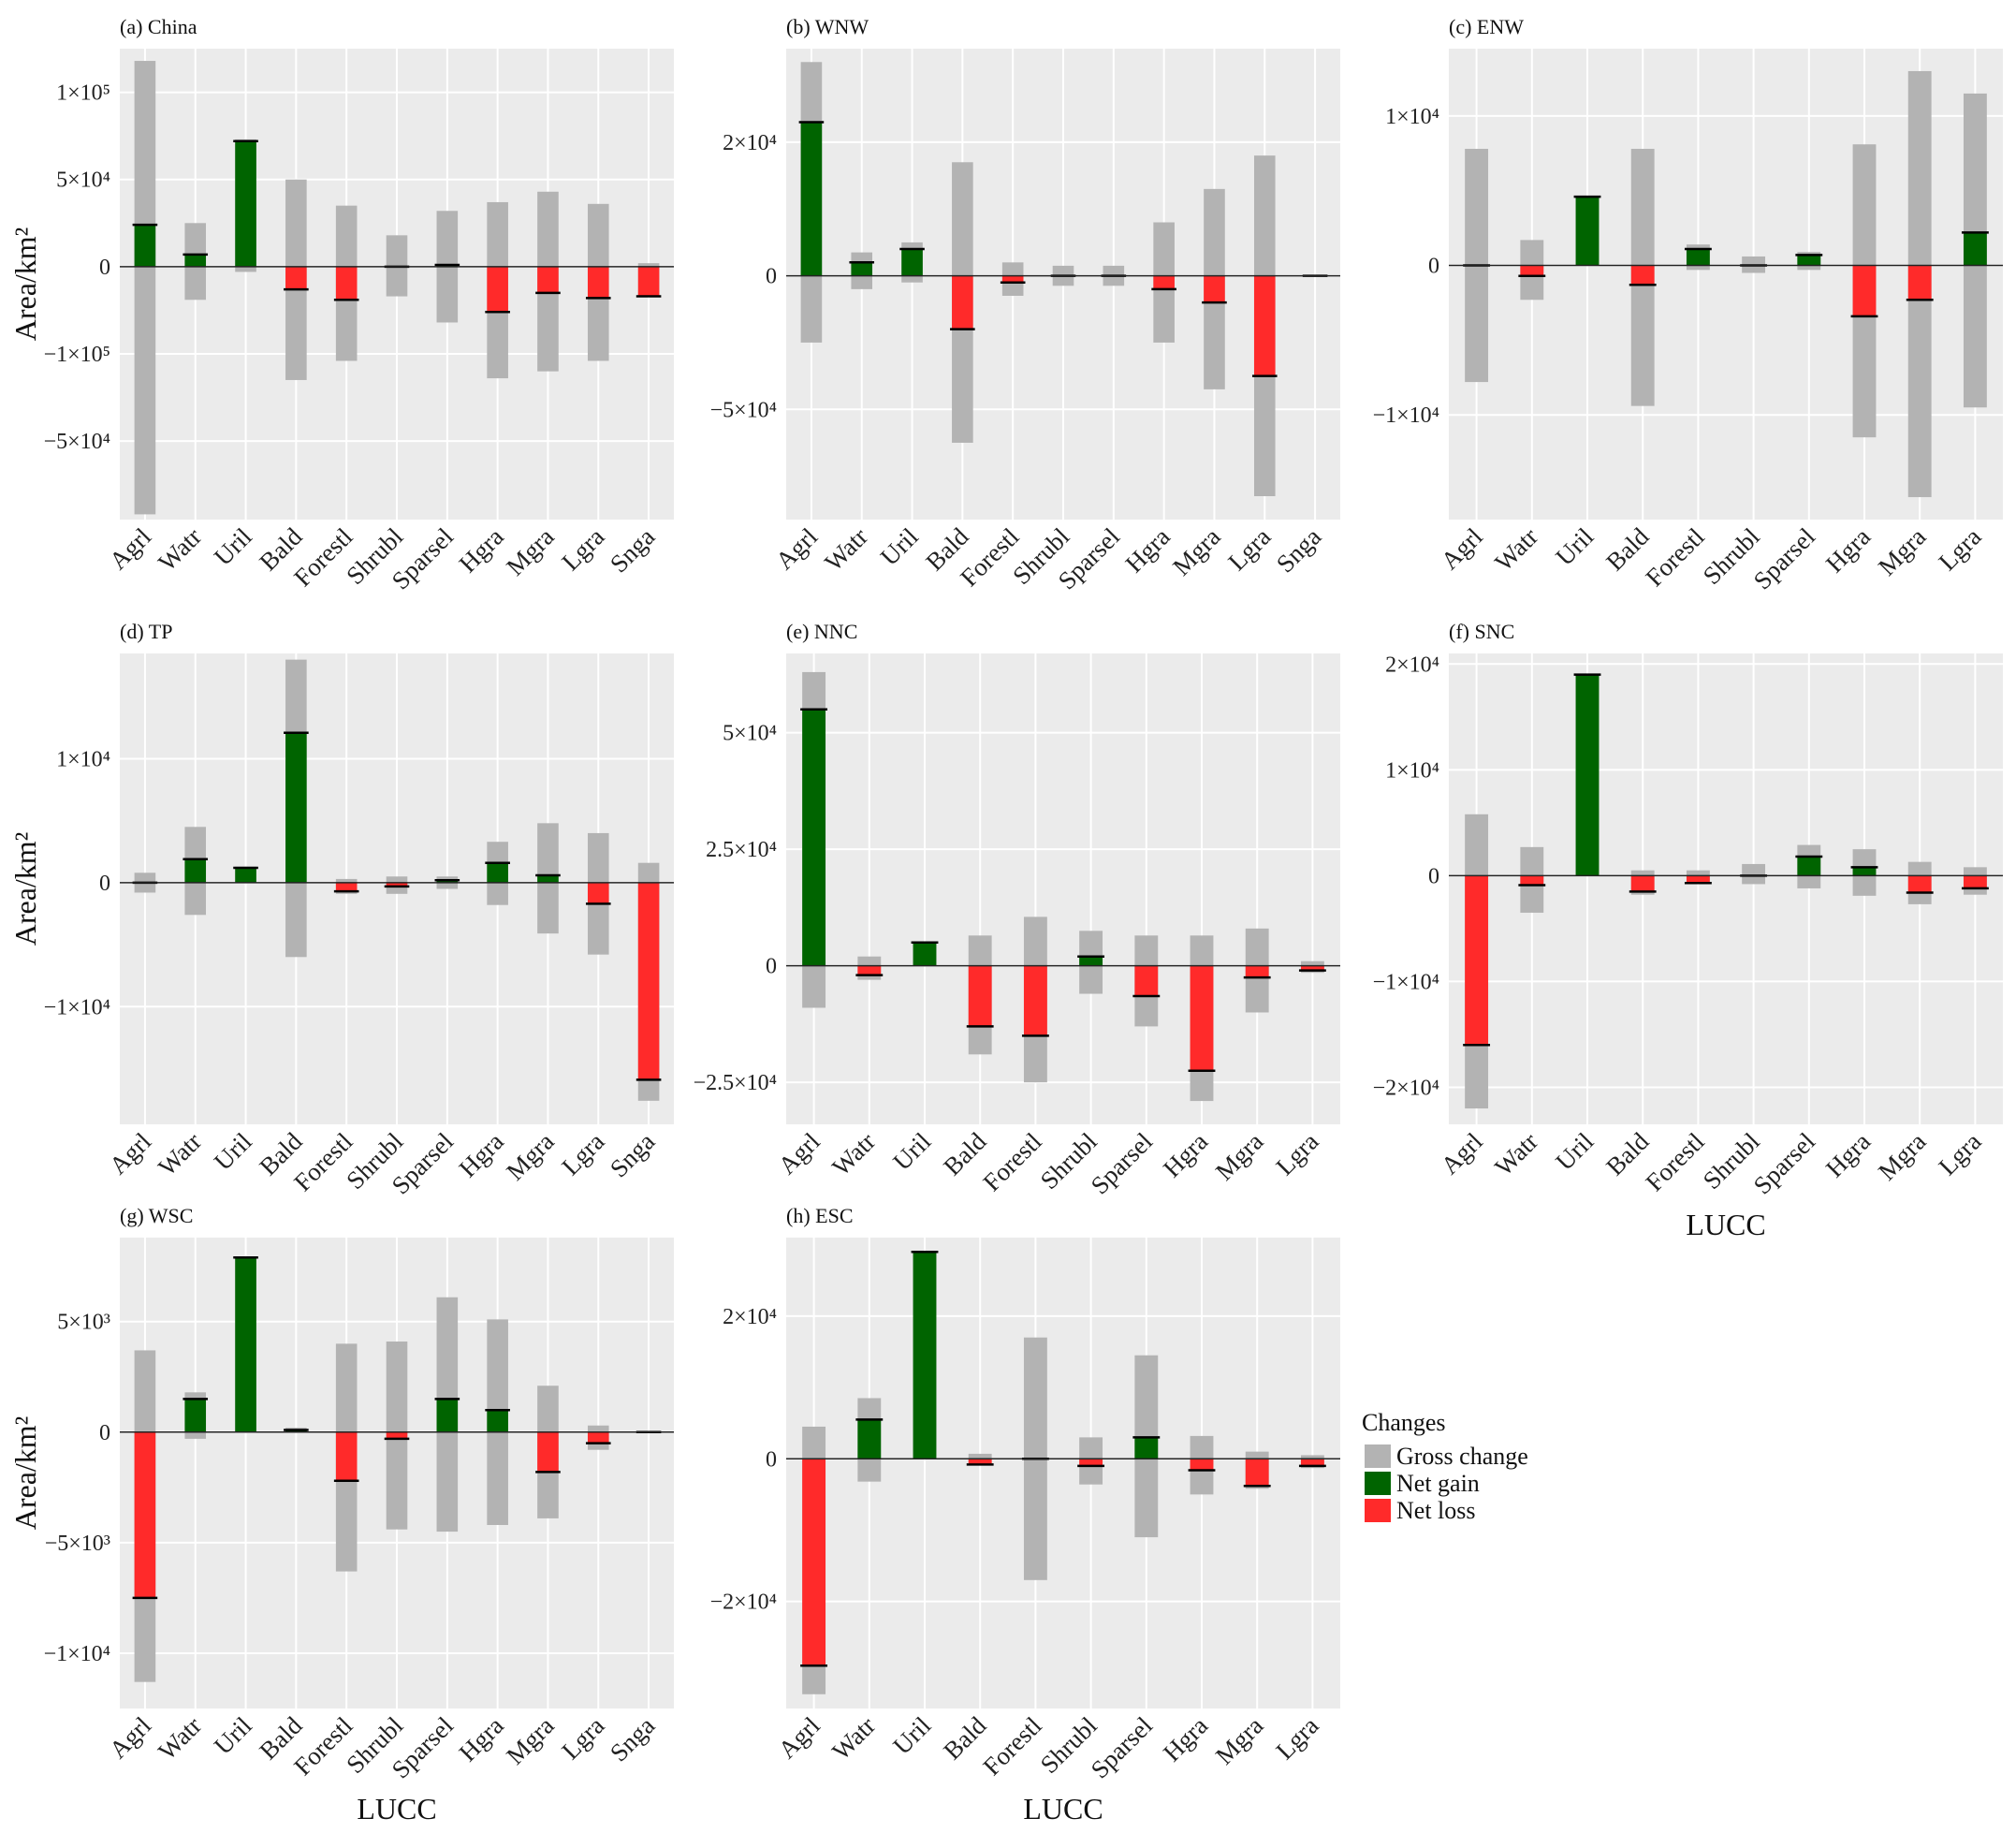 Image resolution: width=2016 pixels, height=1833 pixels. I want to click on y-tick-label: −2.5×10⁴, so click(735, 1083).